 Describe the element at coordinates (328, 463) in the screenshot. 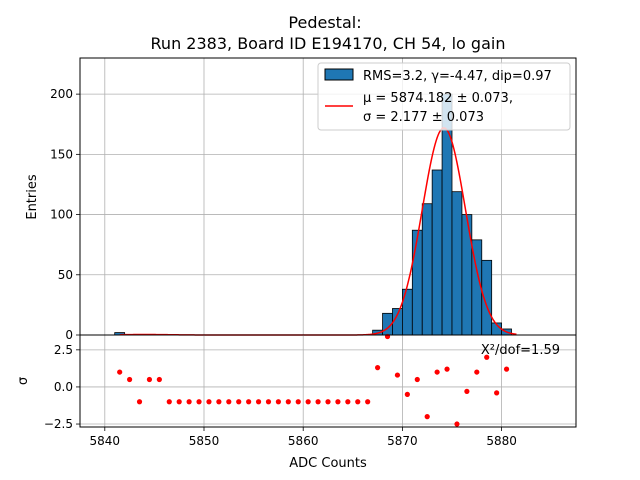

I see `x-axis-label: ADC Counts` at that location.